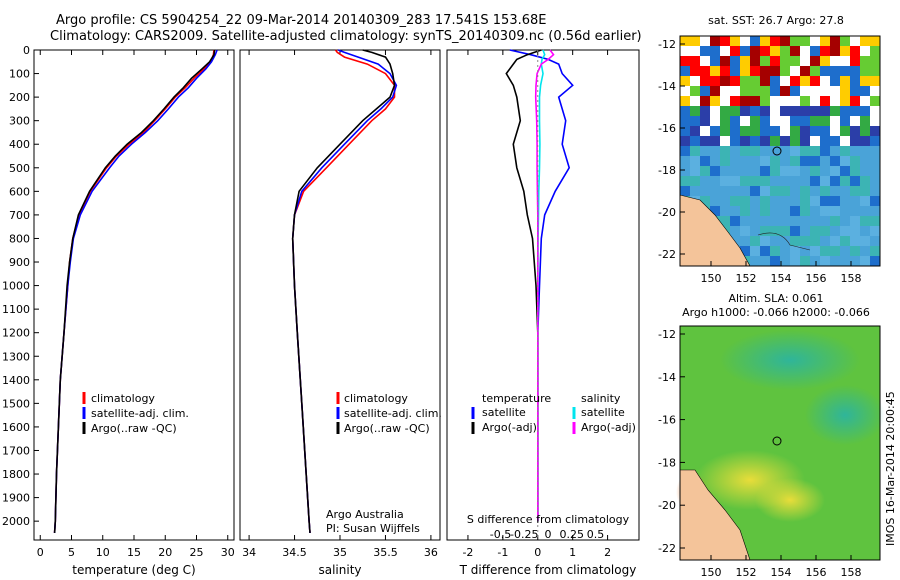 This screenshot has width=900, height=580. I want to click on lat-tick-label: -20, so click(667, 505).